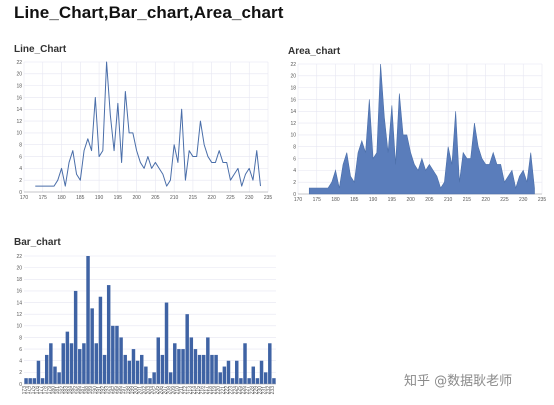 The height and width of the screenshot is (405, 554). What do you see at coordinates (170, 390) in the screenshot?
I see `x-tick-label: 208` at bounding box center [170, 390].